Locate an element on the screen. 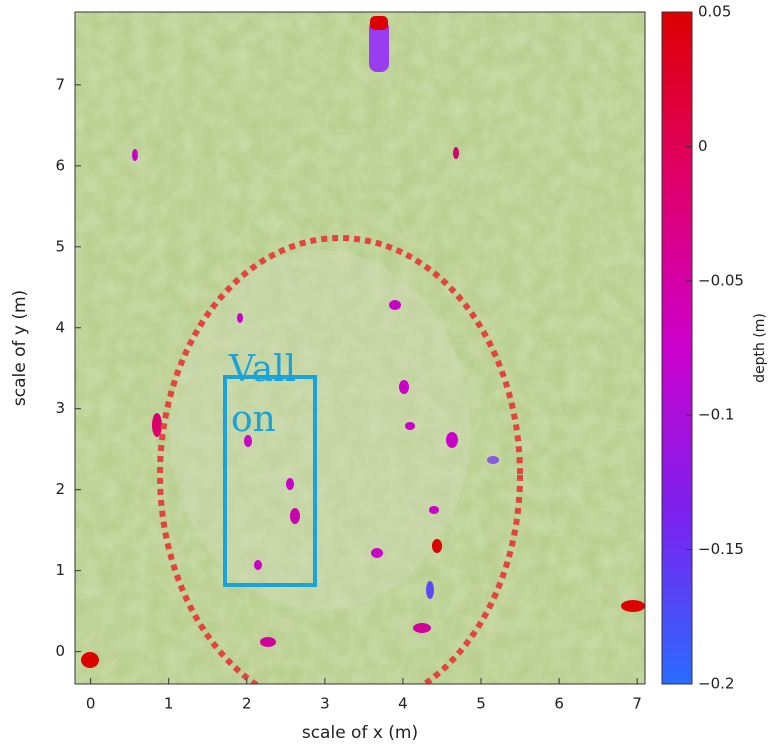 This screenshot has width=774, height=747. y-tick-label: 5 is located at coordinates (60, 246).